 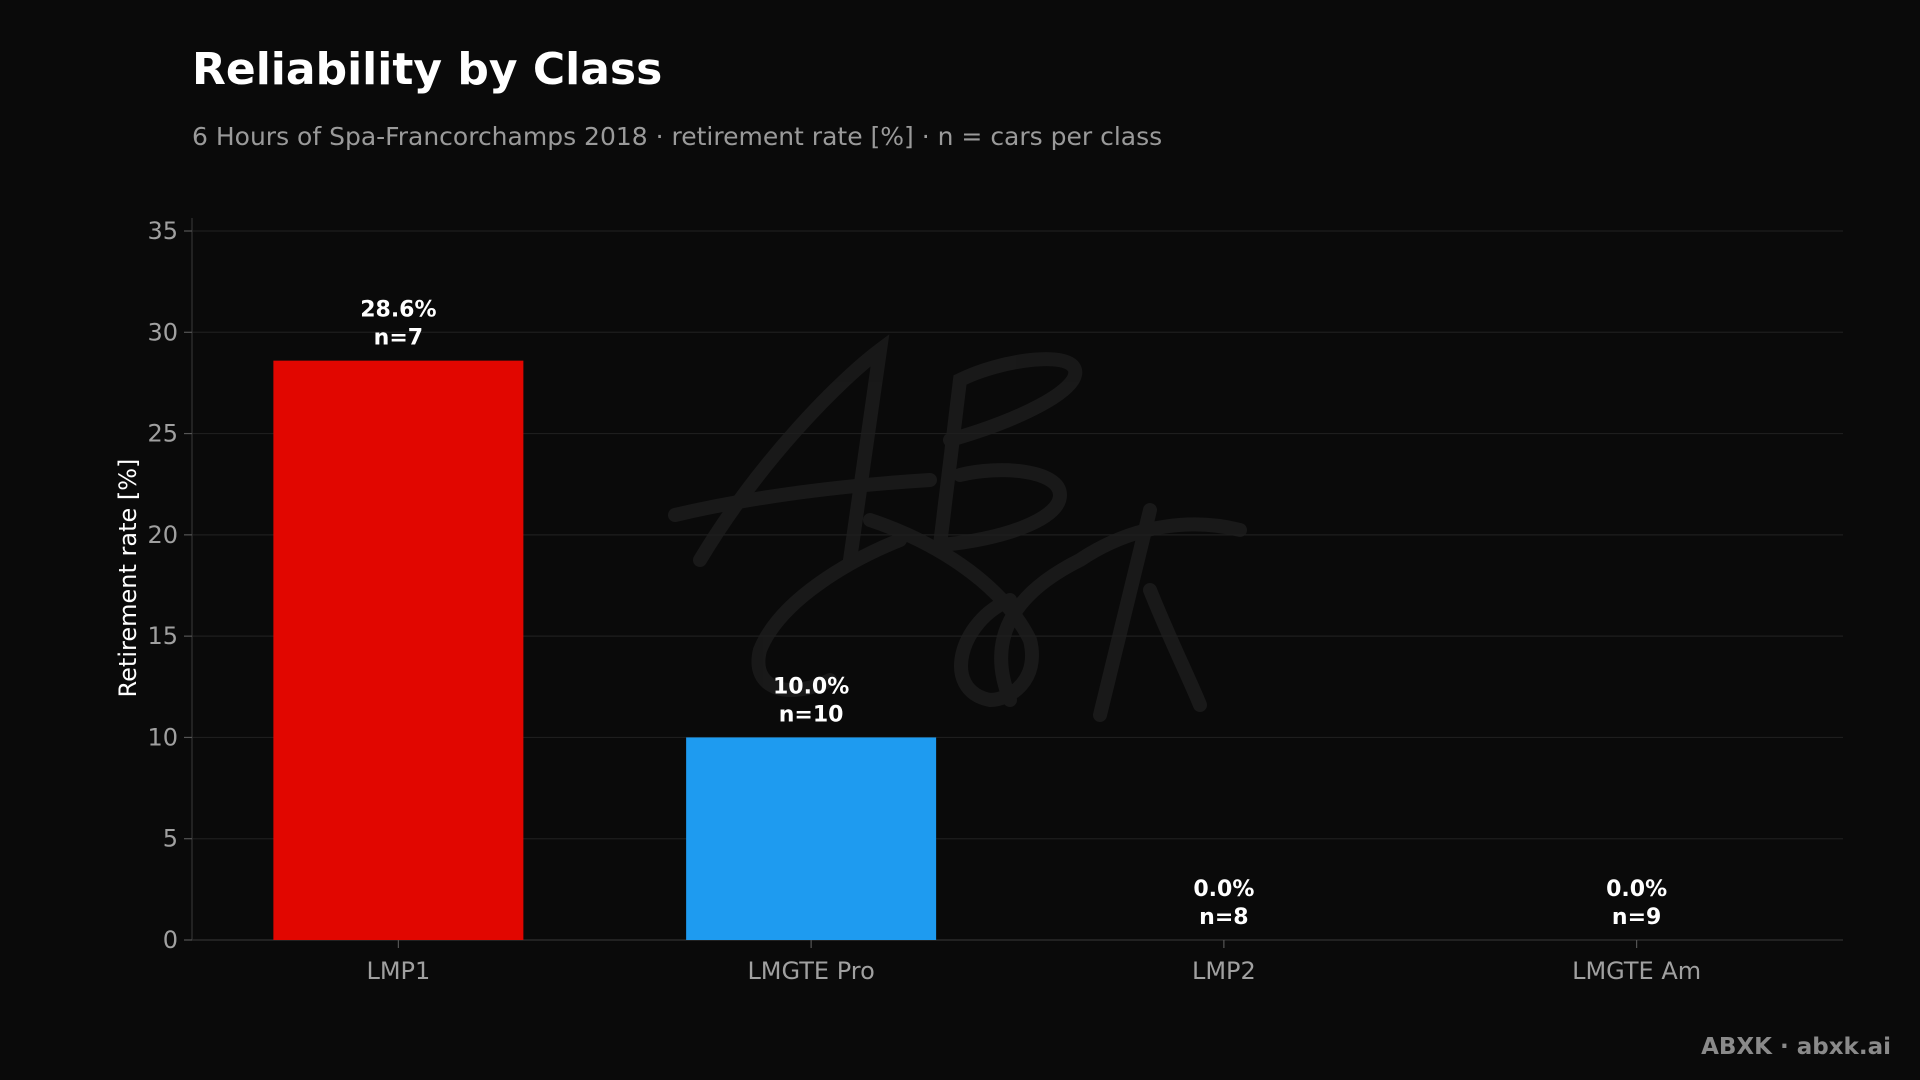 I want to click on chart-title: Reliability by Class, so click(x=427, y=69).